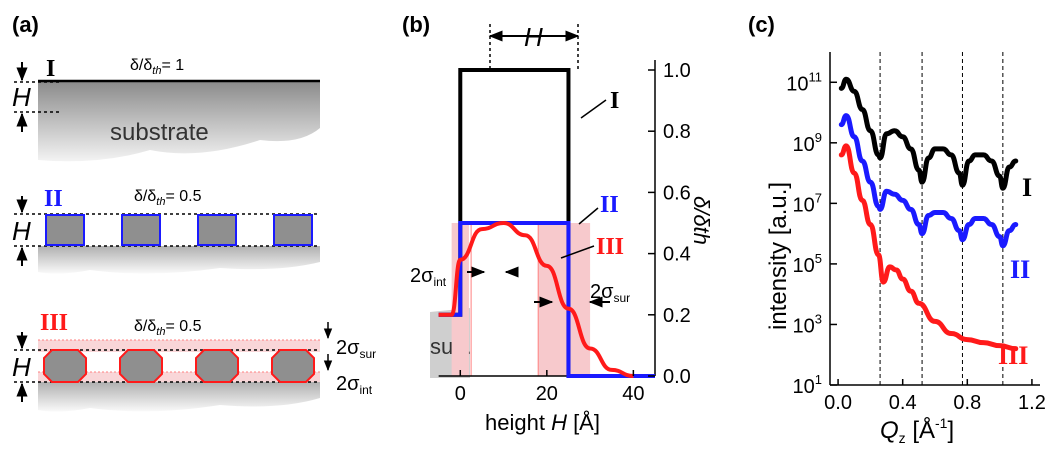 This screenshot has width=1055, height=450. I want to click on roman-I-a: I, so click(50, 69).